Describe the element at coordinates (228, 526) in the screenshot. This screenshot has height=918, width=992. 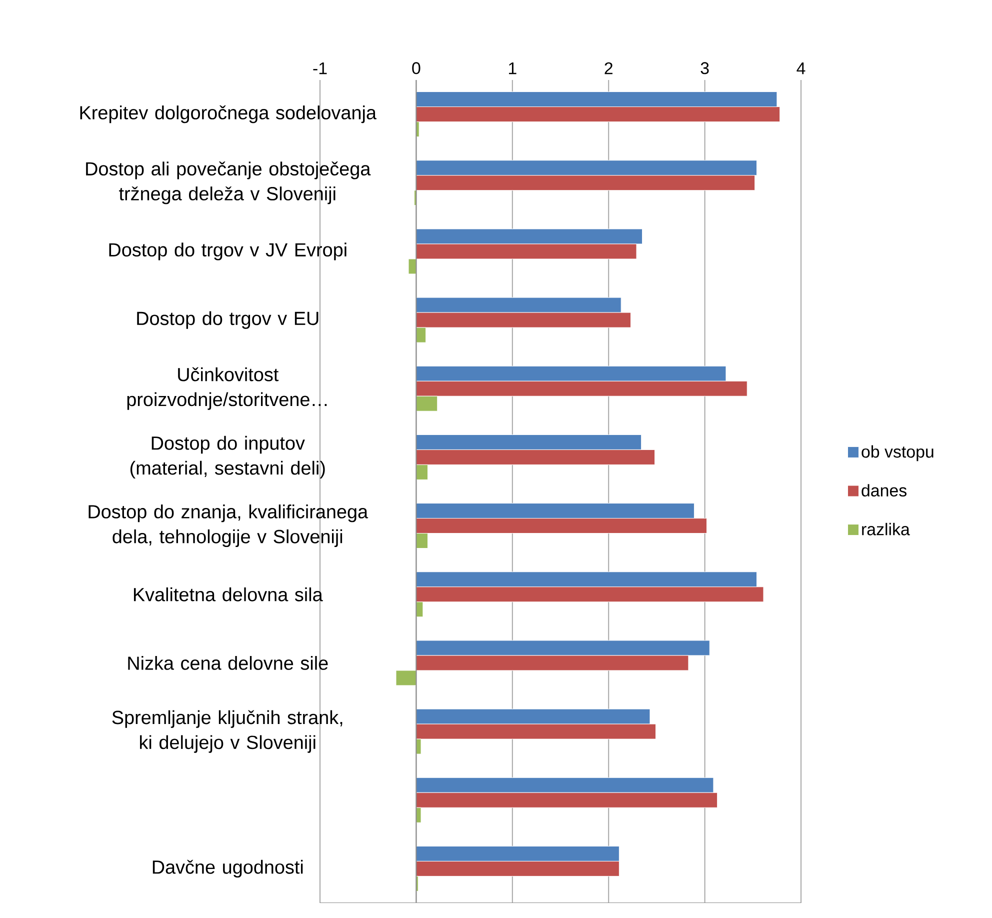
I see `y-tick-label: Dostop do znanja, kvalificiranega dela, tehnologije v Sloveniji` at that location.